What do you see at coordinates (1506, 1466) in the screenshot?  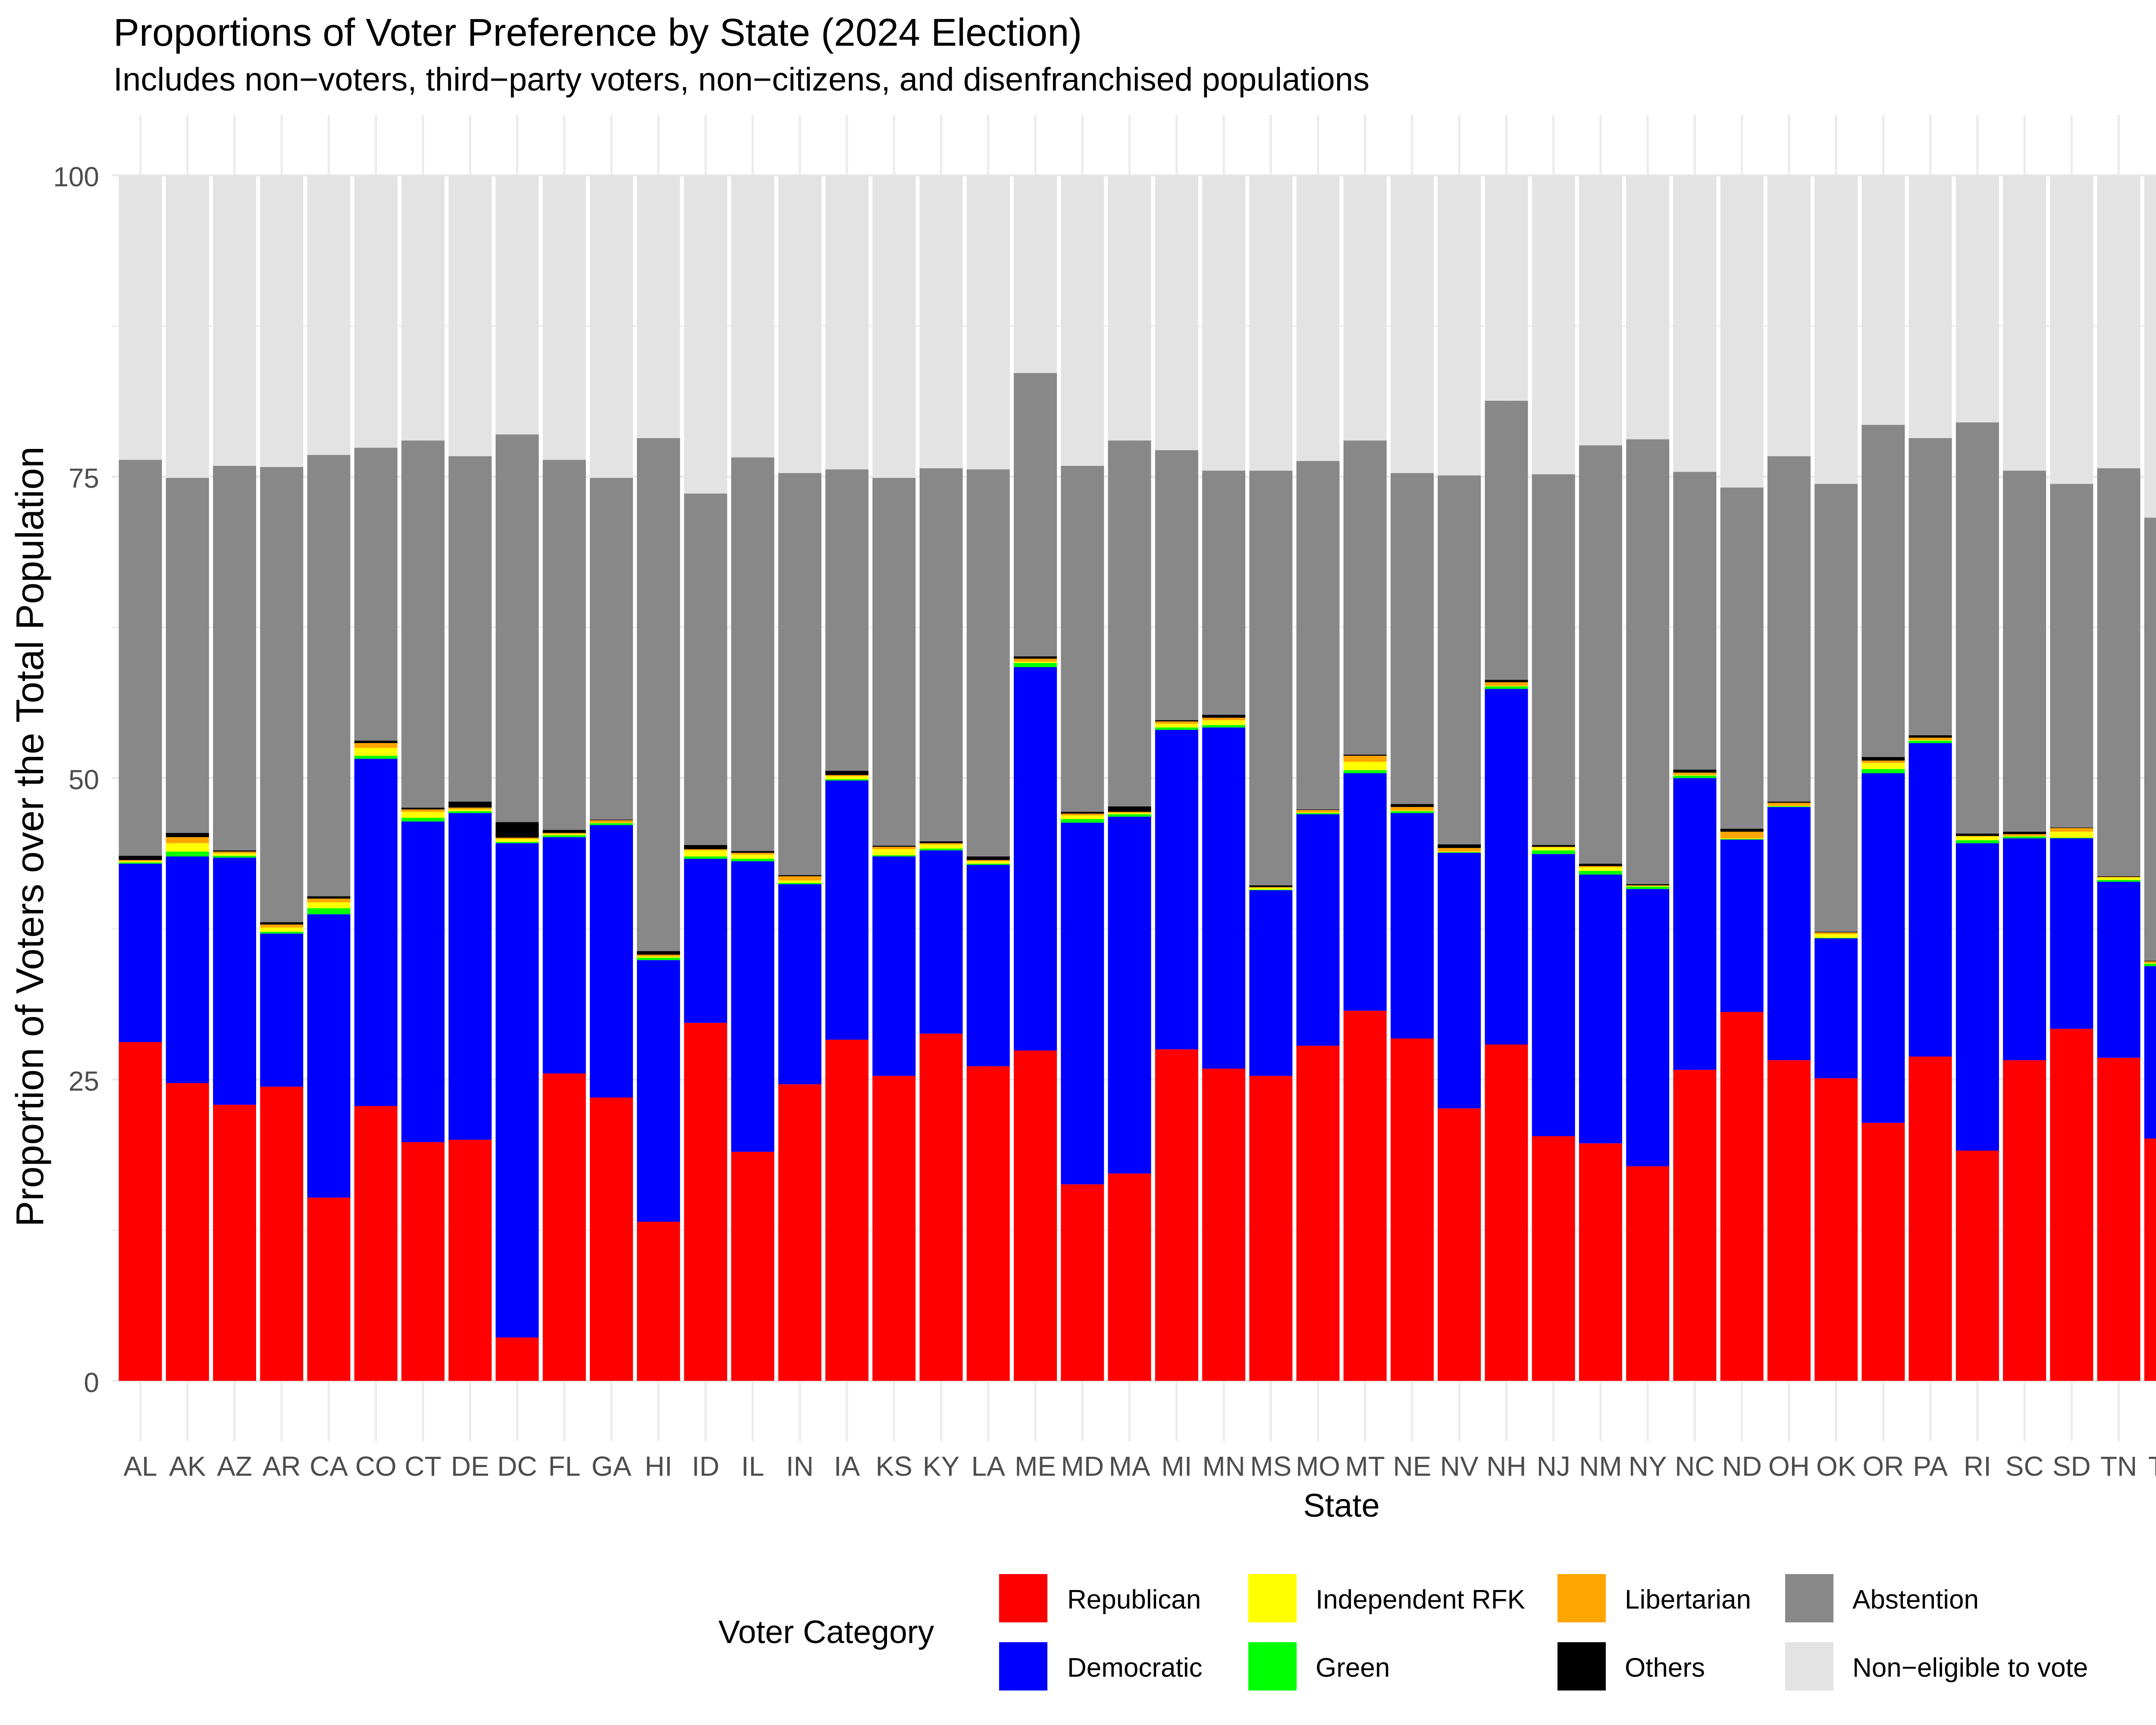 I see `svg-text: NH` at bounding box center [1506, 1466].